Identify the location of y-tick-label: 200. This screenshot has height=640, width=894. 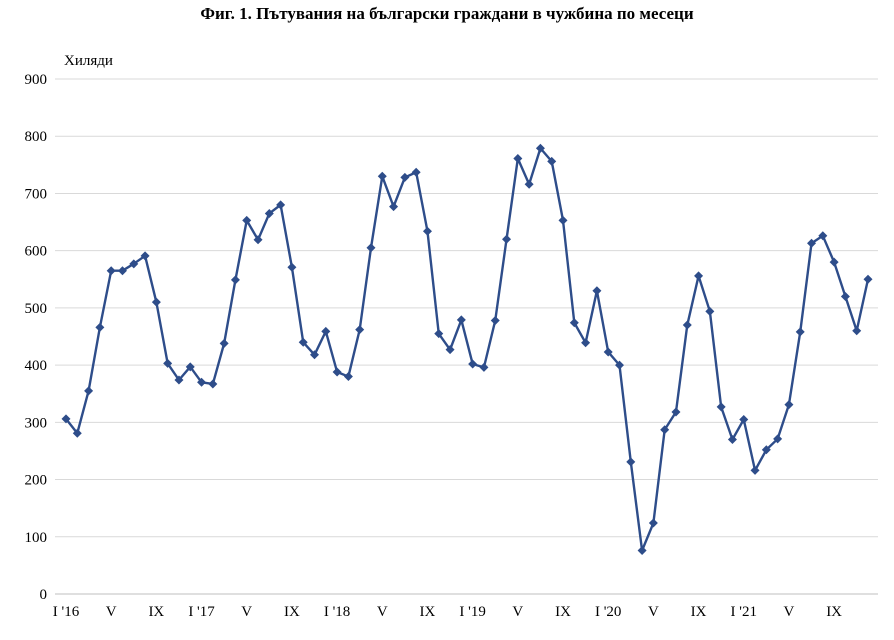
(36, 481).